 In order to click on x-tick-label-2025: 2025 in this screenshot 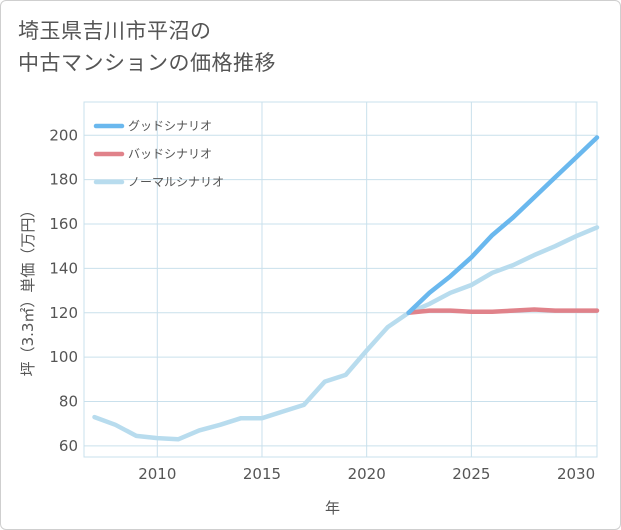, I will do `click(471, 474)`.